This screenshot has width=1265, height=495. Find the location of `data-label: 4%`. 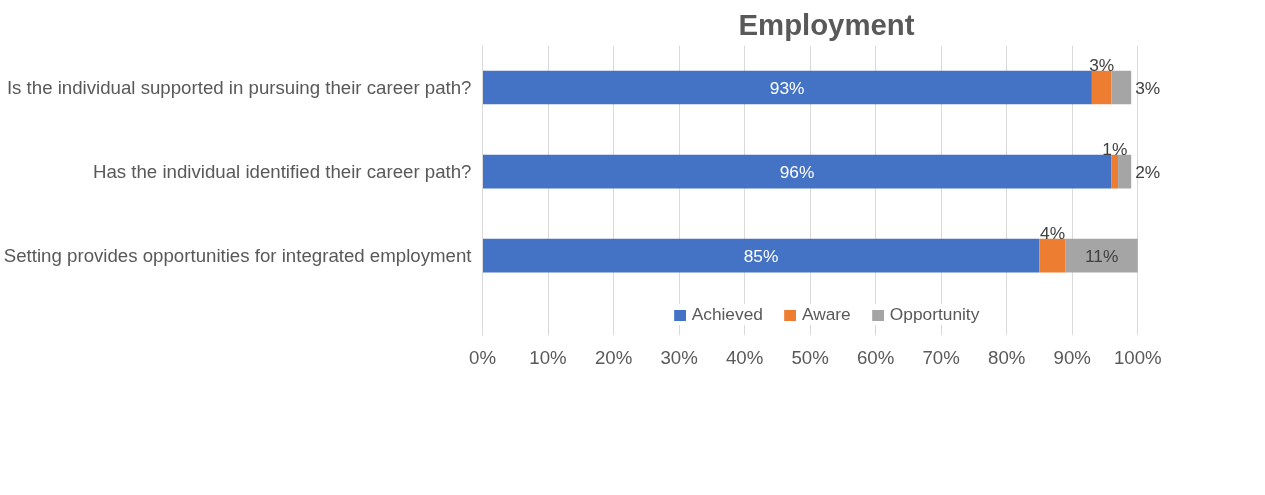

data-label: 4% is located at coordinates (1053, 232).